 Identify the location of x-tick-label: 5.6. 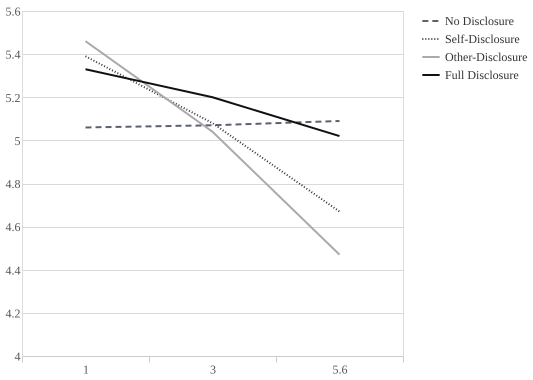
(340, 369).